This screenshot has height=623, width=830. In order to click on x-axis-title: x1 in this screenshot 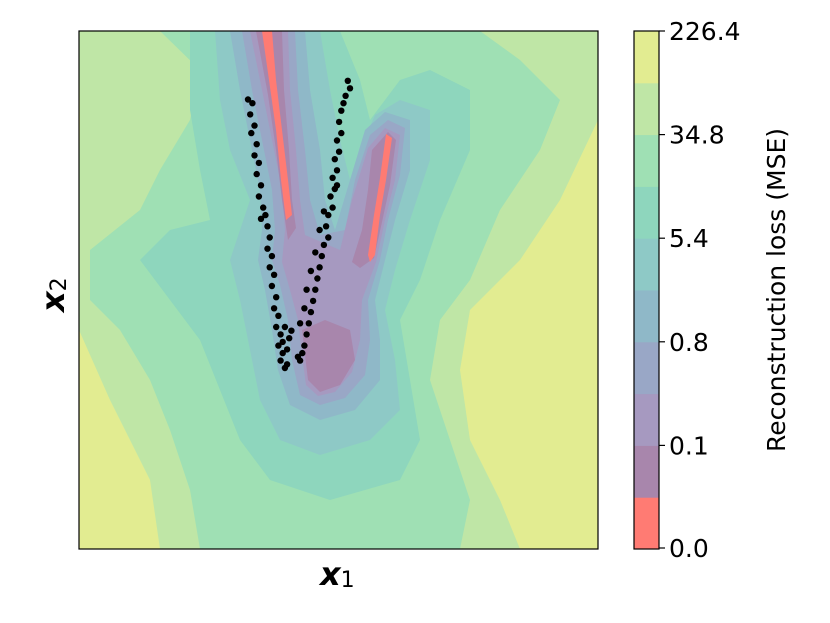, I will do `click(336, 574)`.